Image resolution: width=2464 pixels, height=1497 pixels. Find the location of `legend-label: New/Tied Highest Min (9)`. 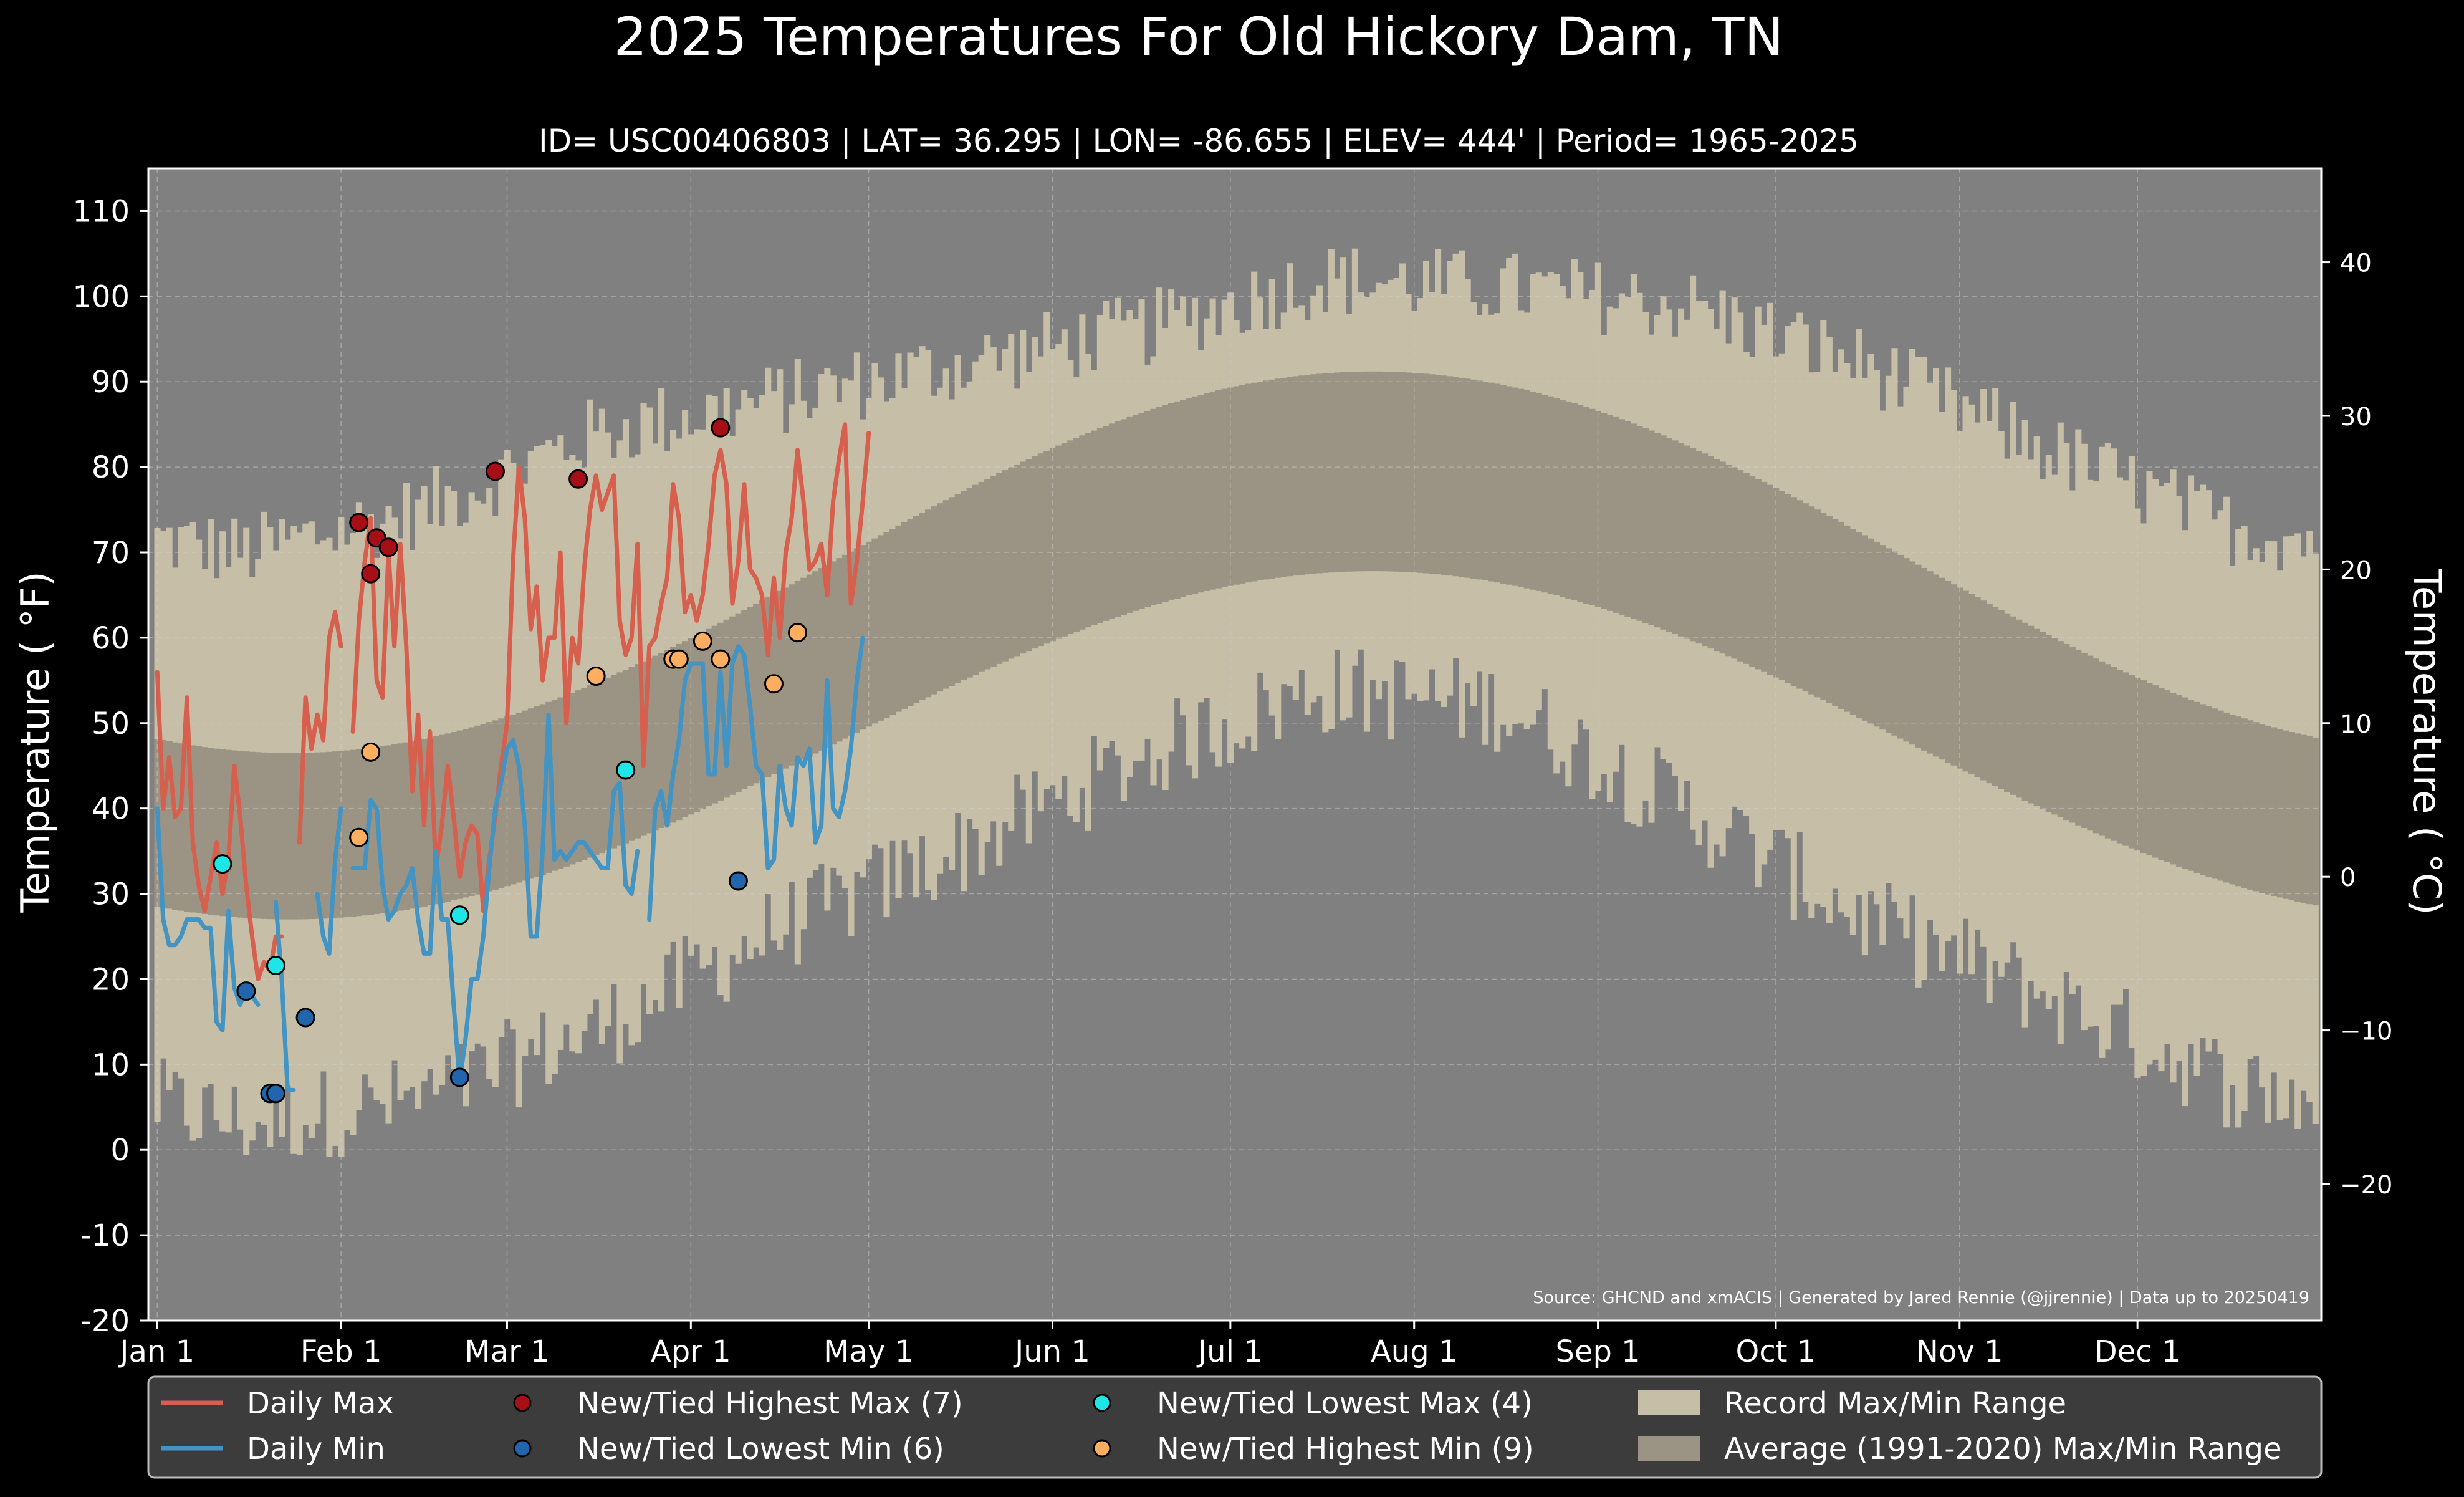

legend-label: New/Tied Highest Min (9) is located at coordinates (1345, 1449).